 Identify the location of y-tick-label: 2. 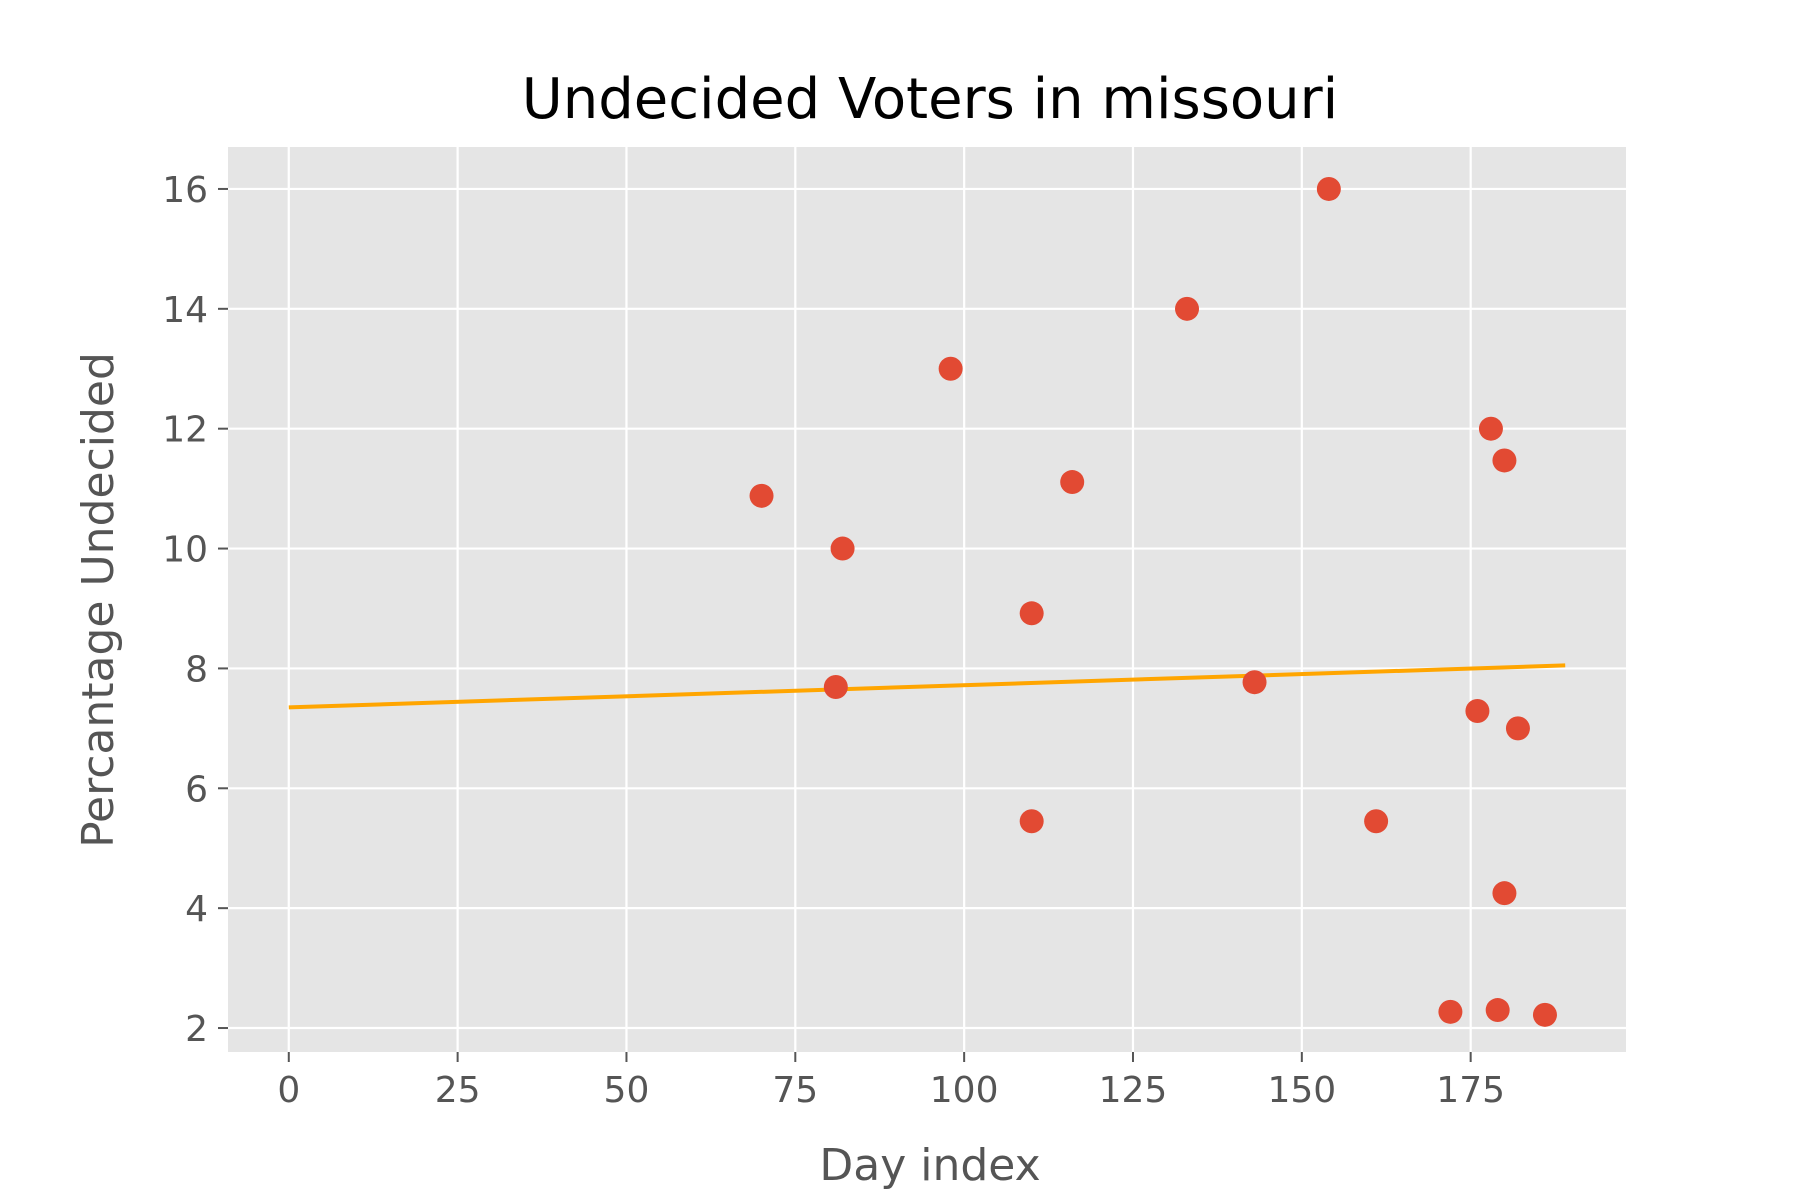
(196, 1029).